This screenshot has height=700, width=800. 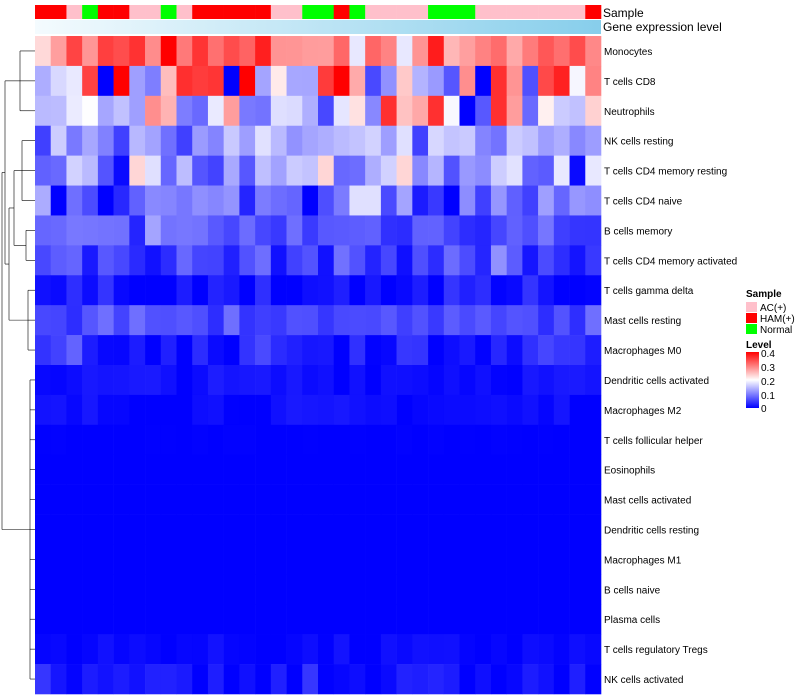 What do you see at coordinates (653, 441) in the screenshot?
I see `row-label: T cells follicular helper` at bounding box center [653, 441].